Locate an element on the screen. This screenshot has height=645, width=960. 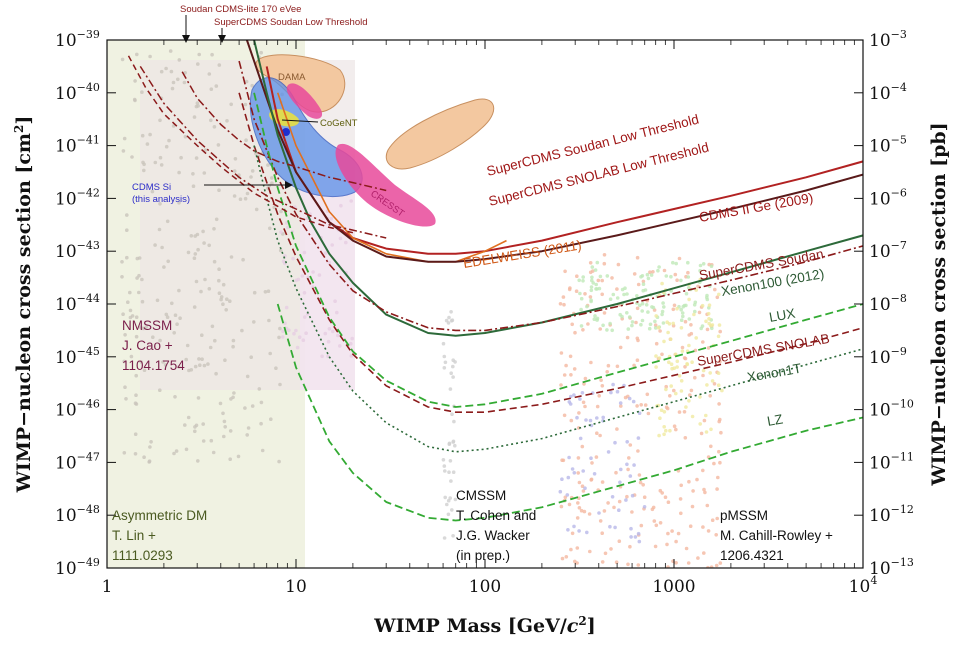
asym-label-3: 1111.0293 is located at coordinates (142, 555).